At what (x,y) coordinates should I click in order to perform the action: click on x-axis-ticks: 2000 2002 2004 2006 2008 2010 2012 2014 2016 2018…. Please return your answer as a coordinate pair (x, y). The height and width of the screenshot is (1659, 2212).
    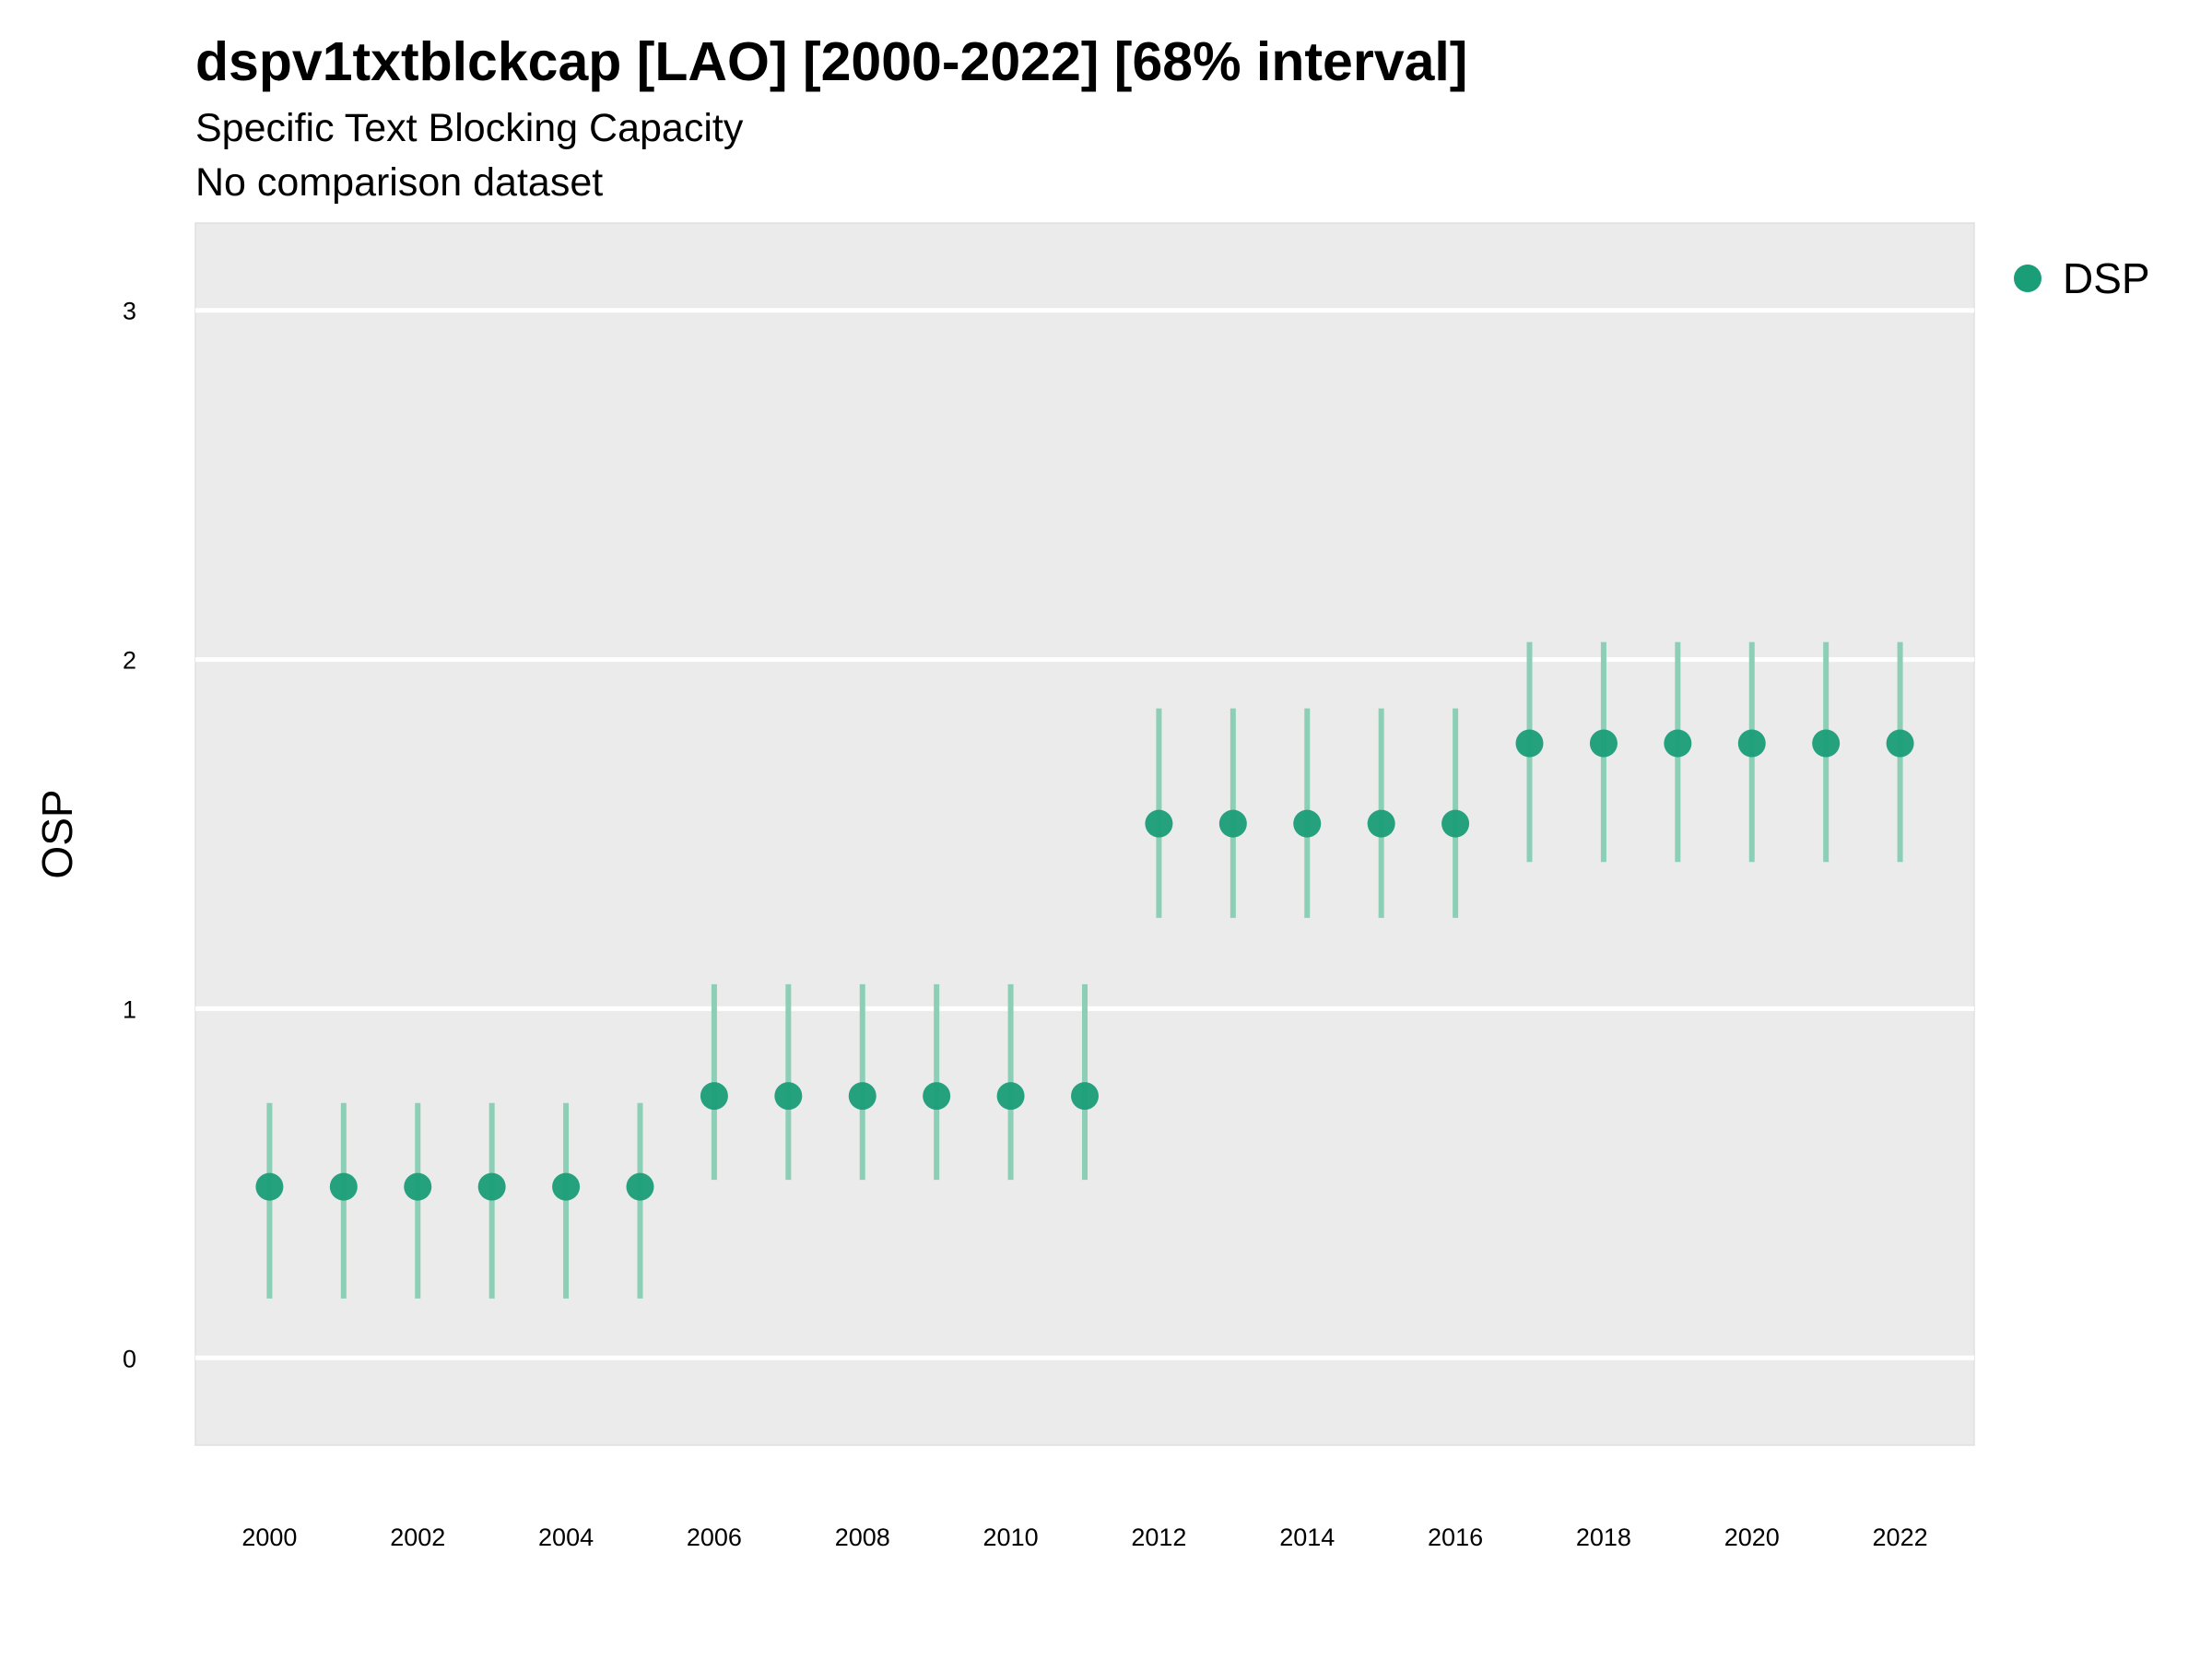
    Looking at the image, I should click on (1084, 1537).